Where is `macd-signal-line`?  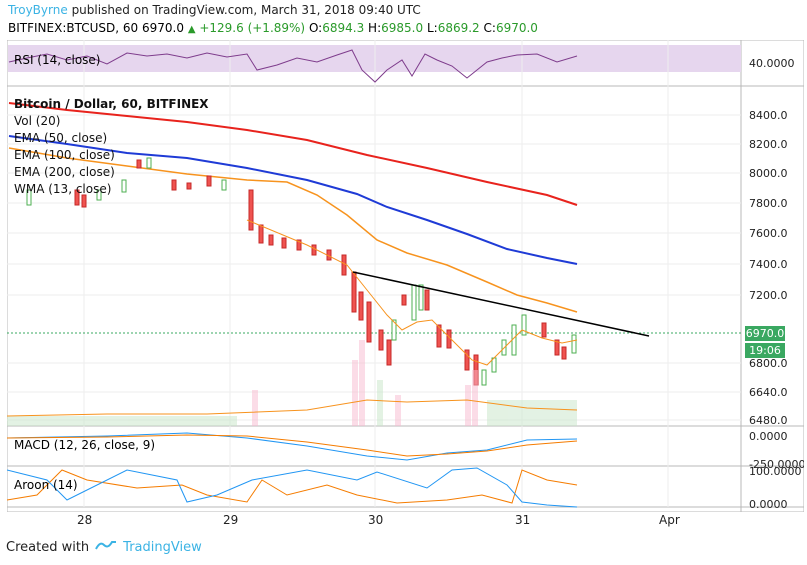
macd-signal-line is located at coordinates (292, 445).